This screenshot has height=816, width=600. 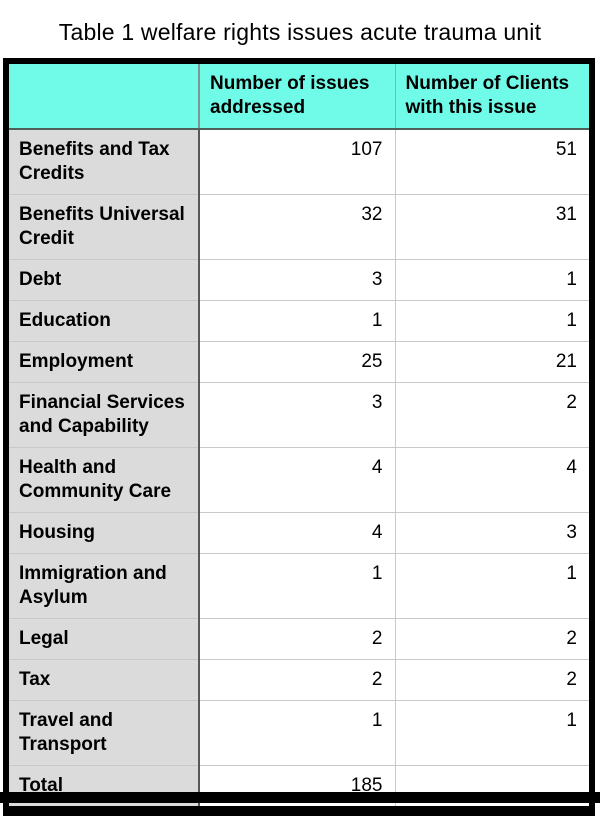 I want to click on row-label: Financial Services and Capability, so click(x=103, y=415).